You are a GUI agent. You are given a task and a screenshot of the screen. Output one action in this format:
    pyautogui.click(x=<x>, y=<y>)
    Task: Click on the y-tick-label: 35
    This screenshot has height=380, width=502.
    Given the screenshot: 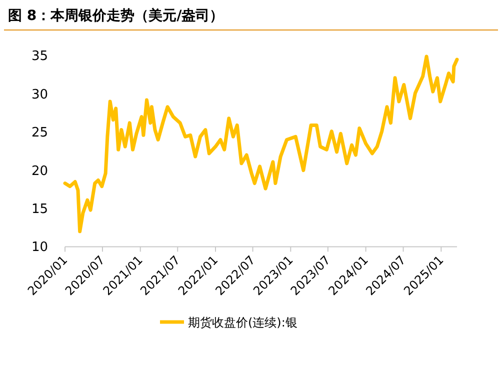 What is the action you would take?
    pyautogui.click(x=39, y=56)
    